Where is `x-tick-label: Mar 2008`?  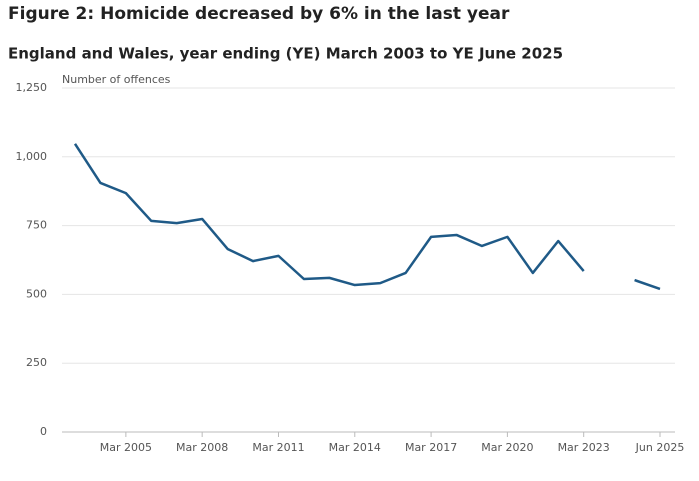 x-tick-label: Mar 2008 is located at coordinates (202, 447).